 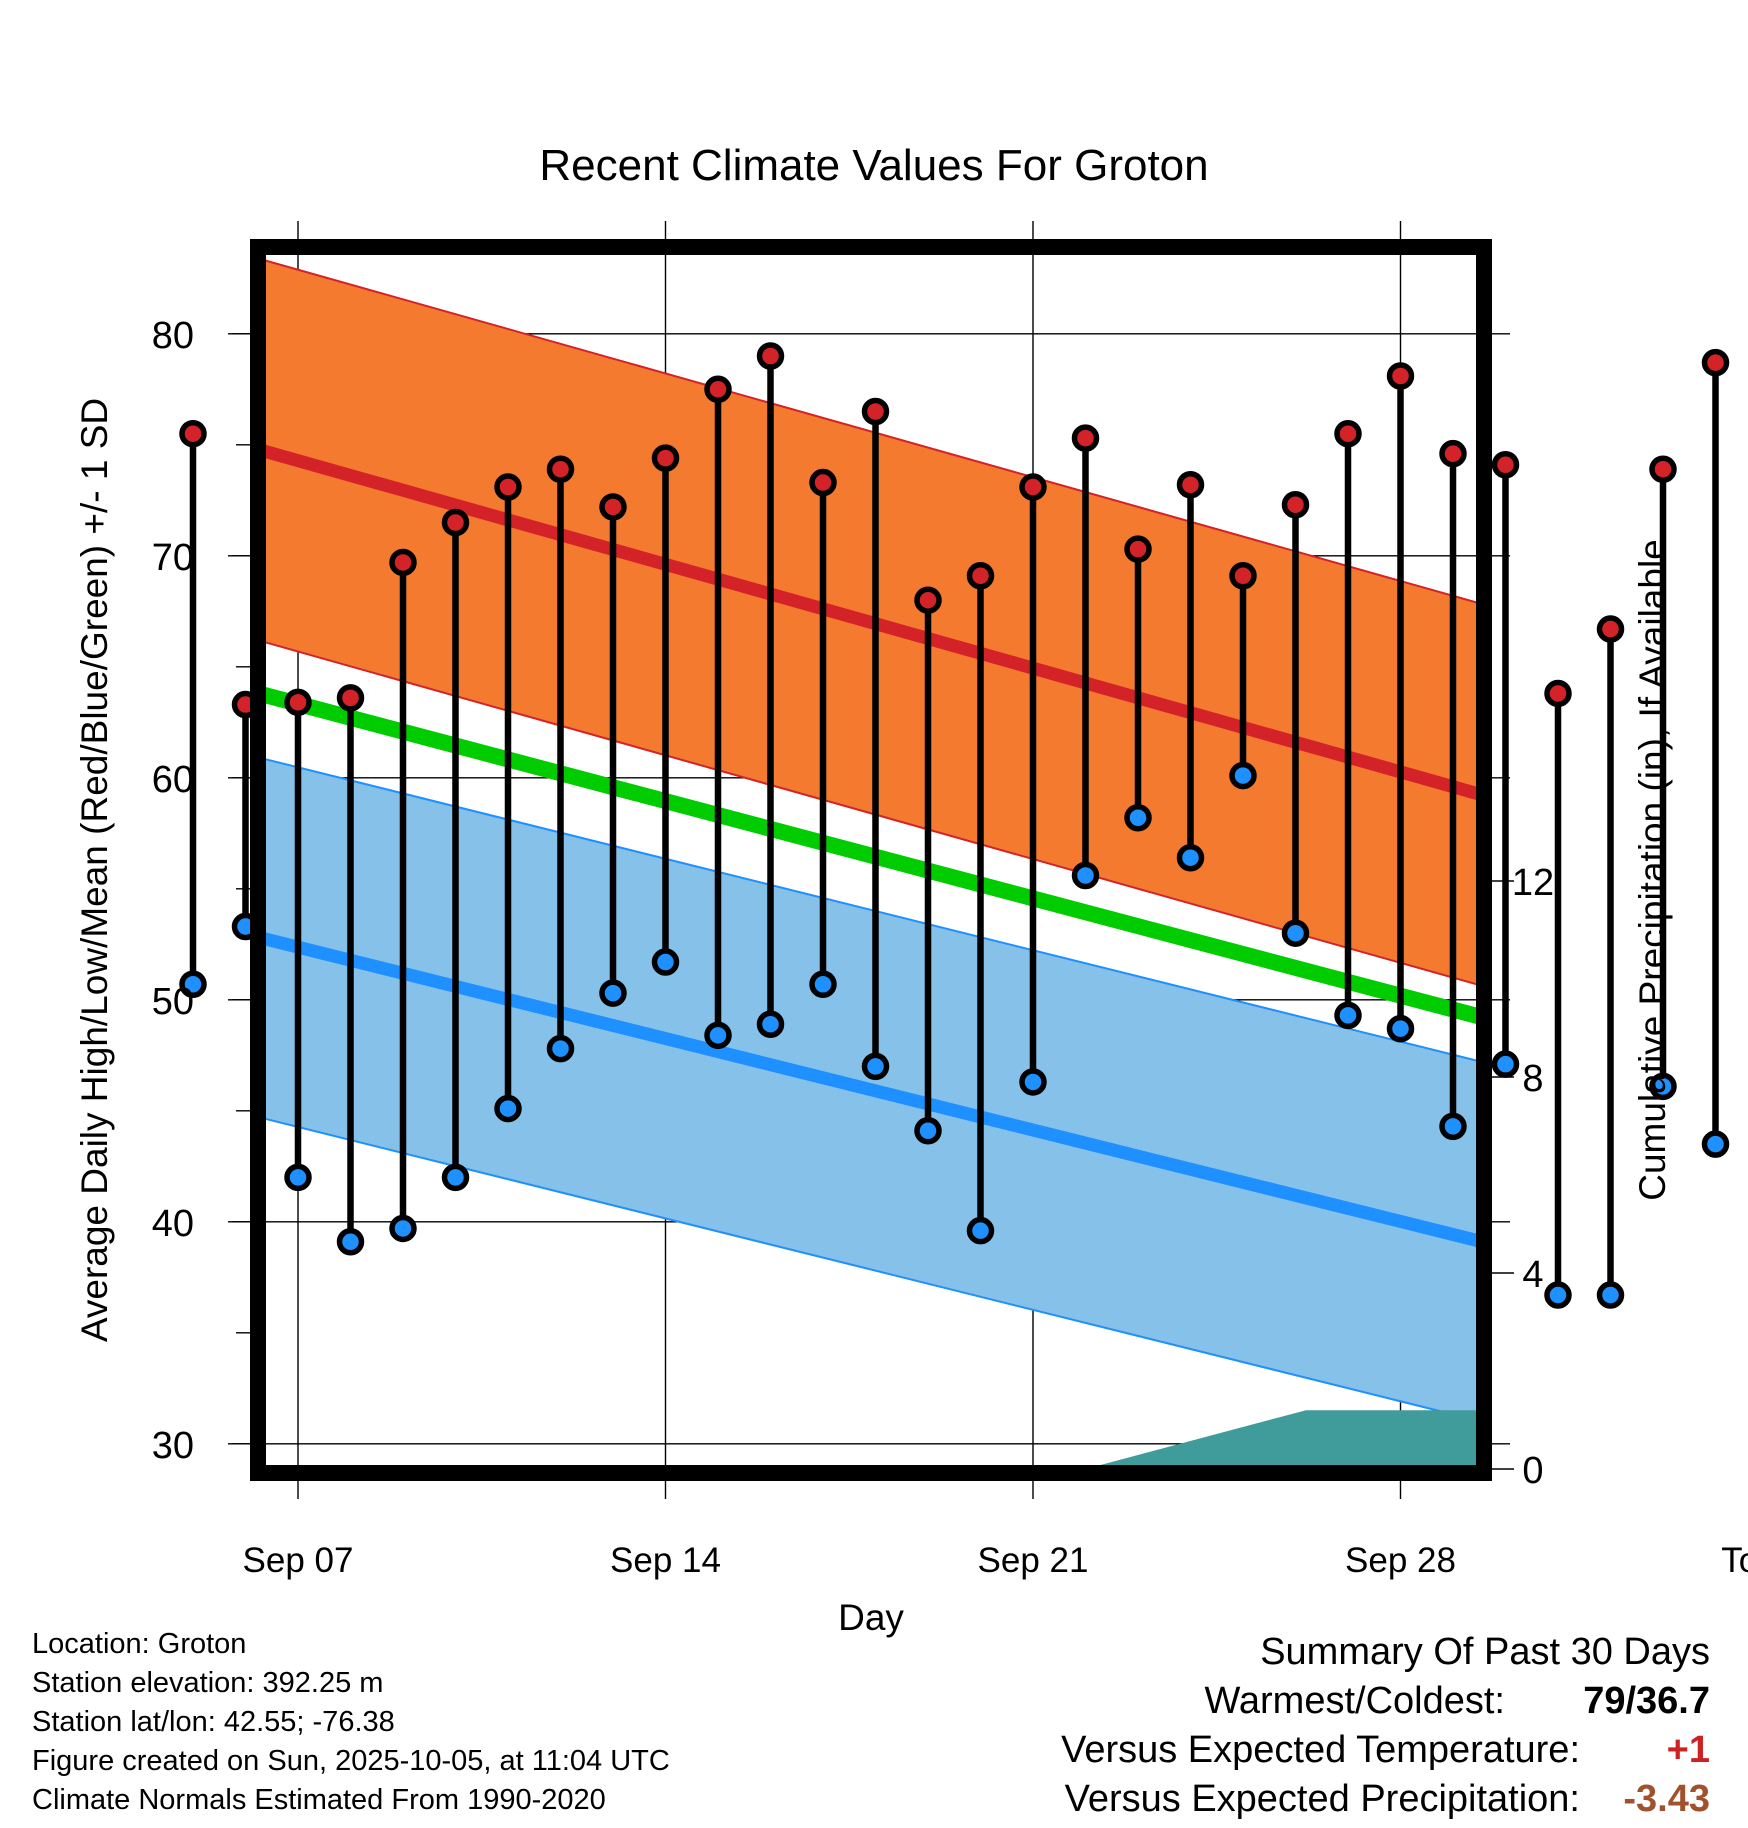 What do you see at coordinates (173, 1002) in the screenshot?
I see `y-tick-label-left: 50` at bounding box center [173, 1002].